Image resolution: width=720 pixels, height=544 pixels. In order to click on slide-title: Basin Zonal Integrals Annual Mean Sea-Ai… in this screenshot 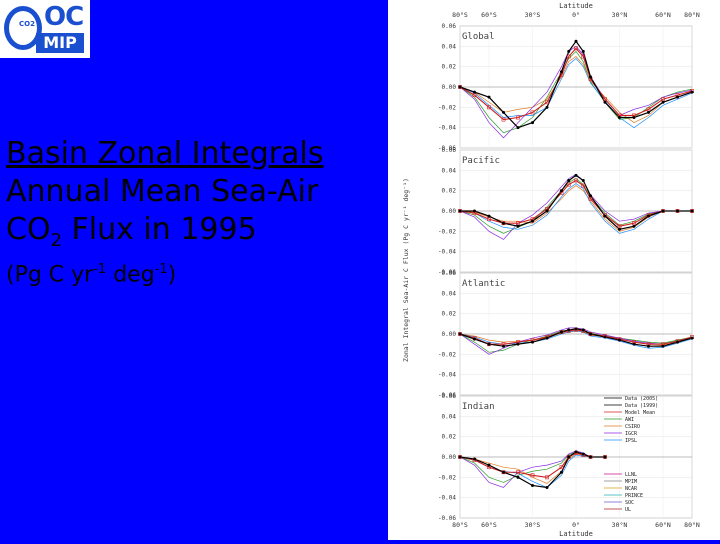, I will do `click(196, 197)`.